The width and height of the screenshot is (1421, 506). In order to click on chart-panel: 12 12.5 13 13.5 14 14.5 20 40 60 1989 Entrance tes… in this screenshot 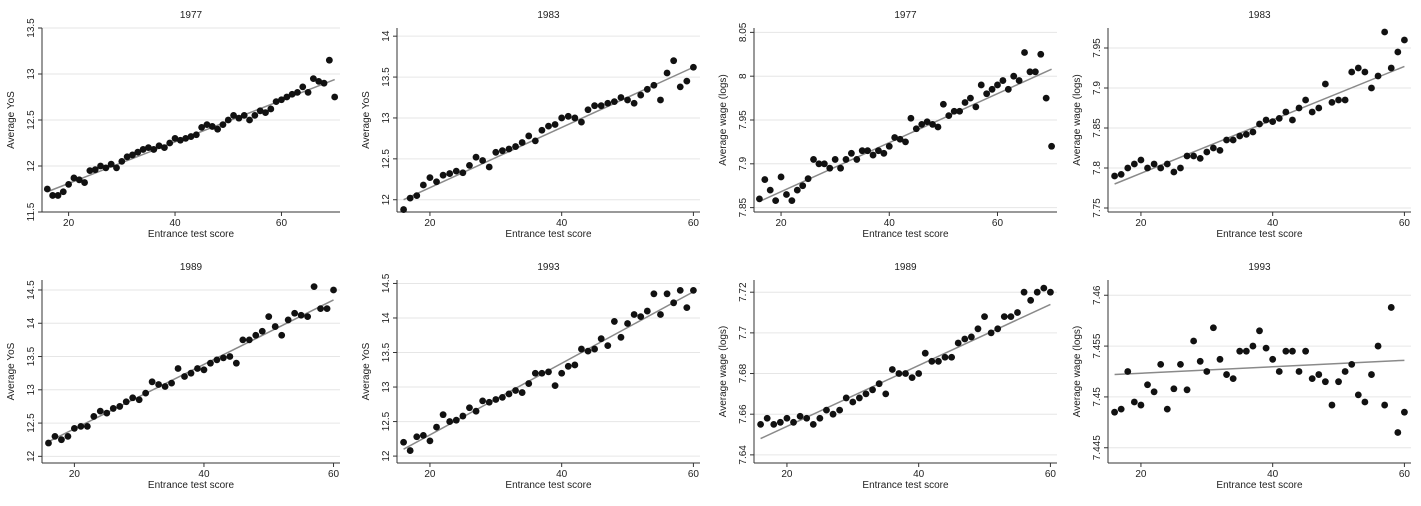, I will do `click(175, 376)`.